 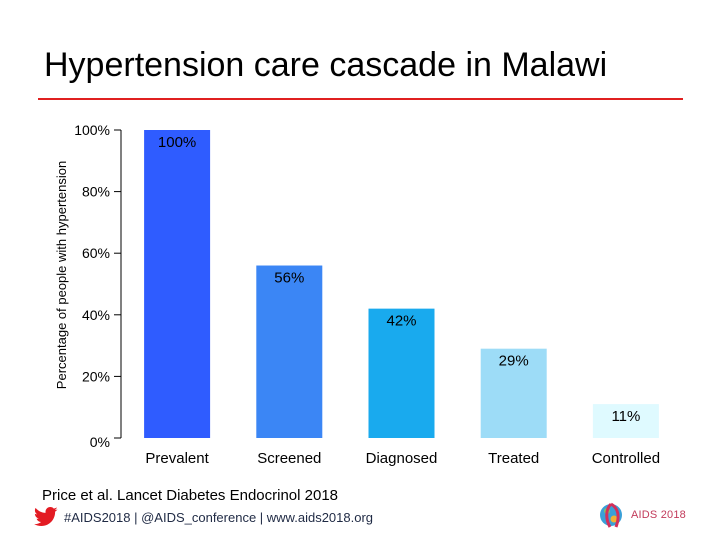 What do you see at coordinates (401, 321) in the screenshot?
I see `data-label: 42%` at bounding box center [401, 321].